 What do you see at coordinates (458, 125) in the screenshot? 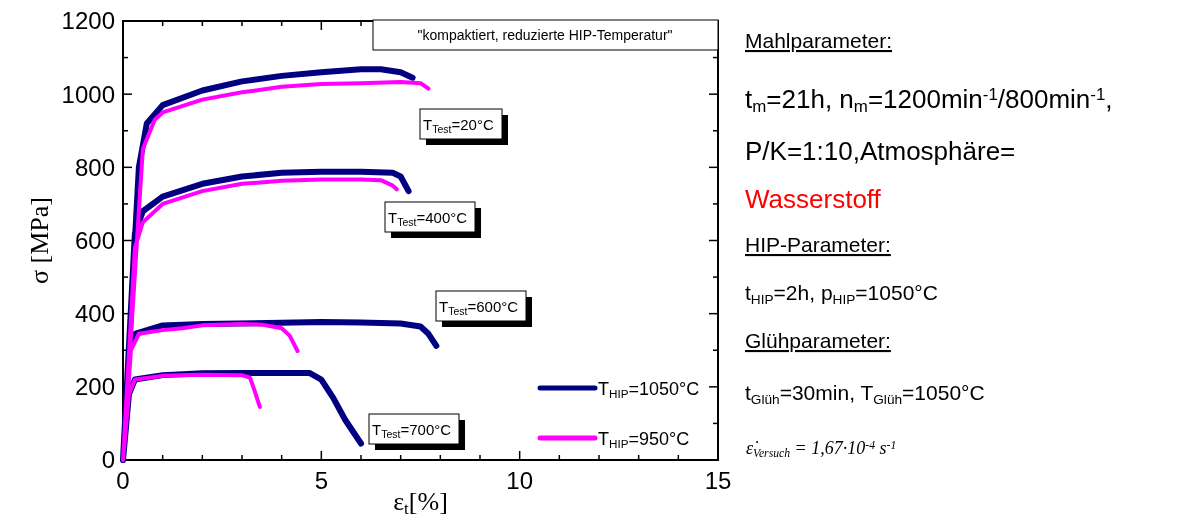
I see `annotation: T$_{Test}$=20°C` at bounding box center [458, 125].